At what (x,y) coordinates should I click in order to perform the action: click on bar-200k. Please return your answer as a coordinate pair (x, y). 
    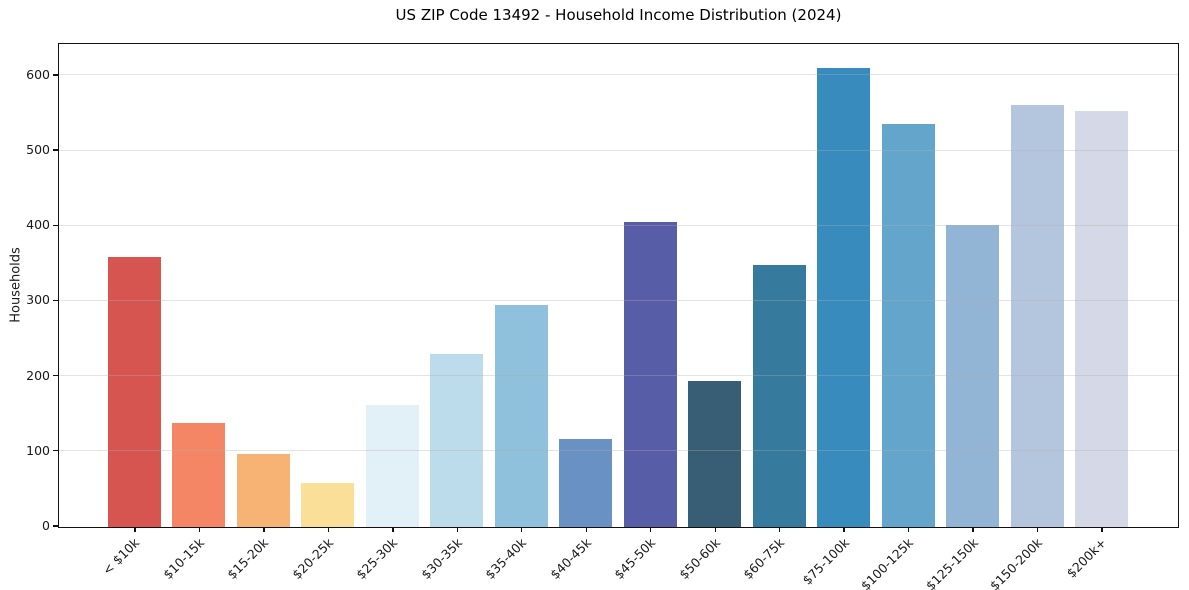
    Looking at the image, I should click on (1101, 318).